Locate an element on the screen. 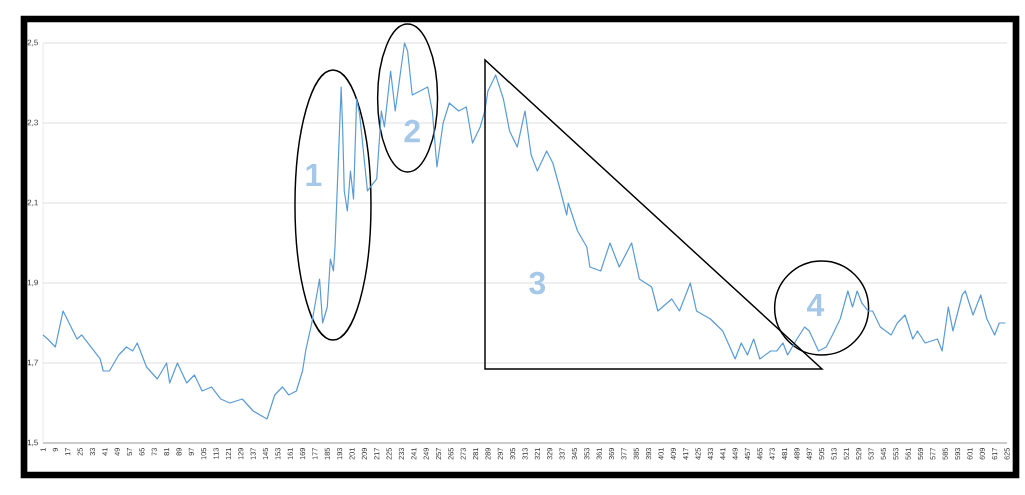 The image size is (1025, 495). y-tick-label: 2,1 is located at coordinates (32, 203).